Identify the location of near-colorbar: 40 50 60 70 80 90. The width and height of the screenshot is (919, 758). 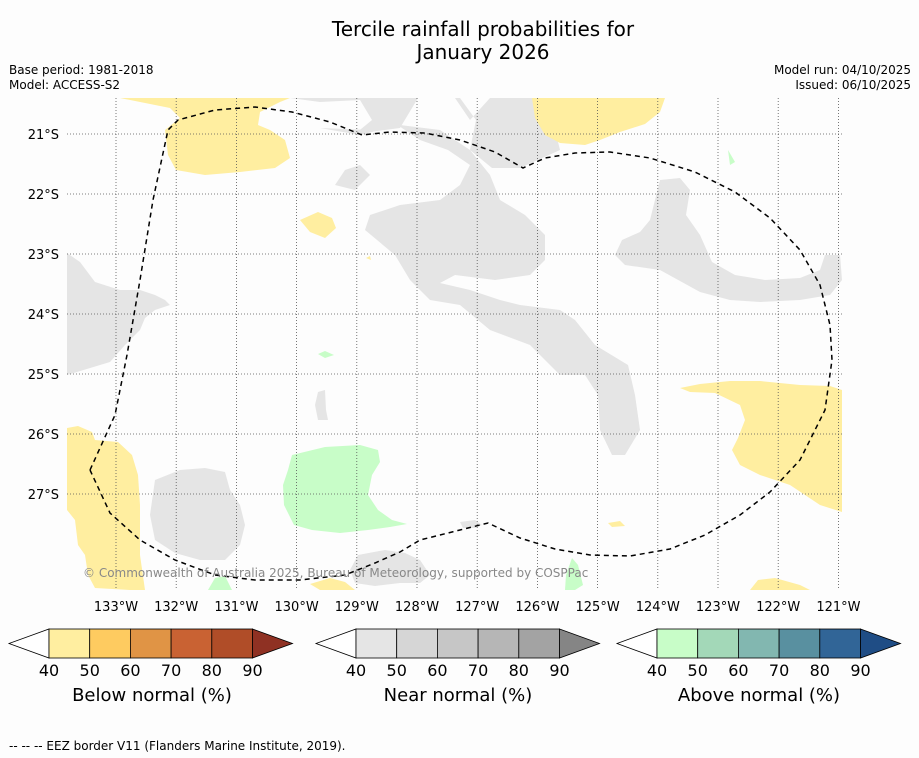
(457, 654).